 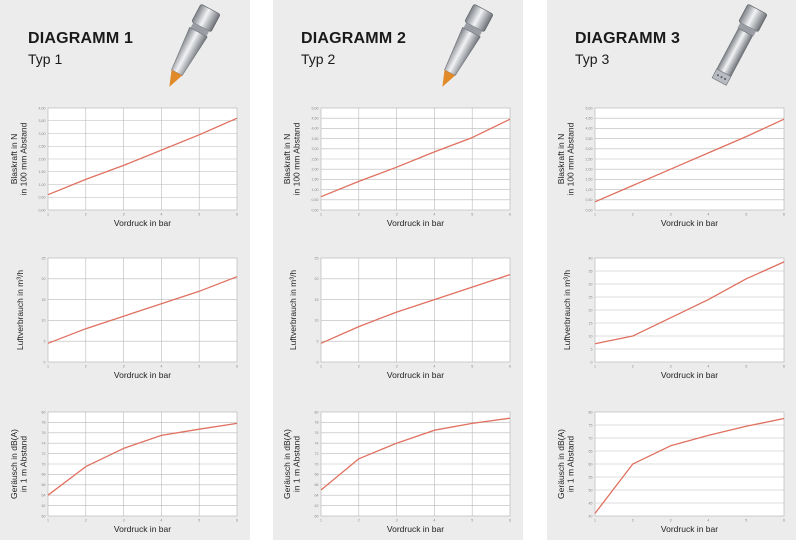 What do you see at coordinates (591, 271) in the screenshot?
I see `y-tick-label: 35` at bounding box center [591, 271].